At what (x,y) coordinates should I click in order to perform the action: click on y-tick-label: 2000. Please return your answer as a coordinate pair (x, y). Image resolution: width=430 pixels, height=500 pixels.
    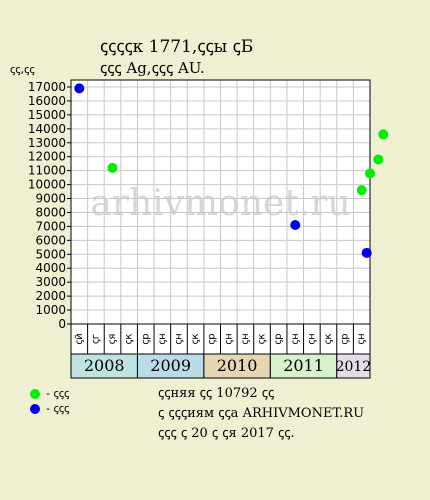
    Looking at the image, I should click on (50, 296).